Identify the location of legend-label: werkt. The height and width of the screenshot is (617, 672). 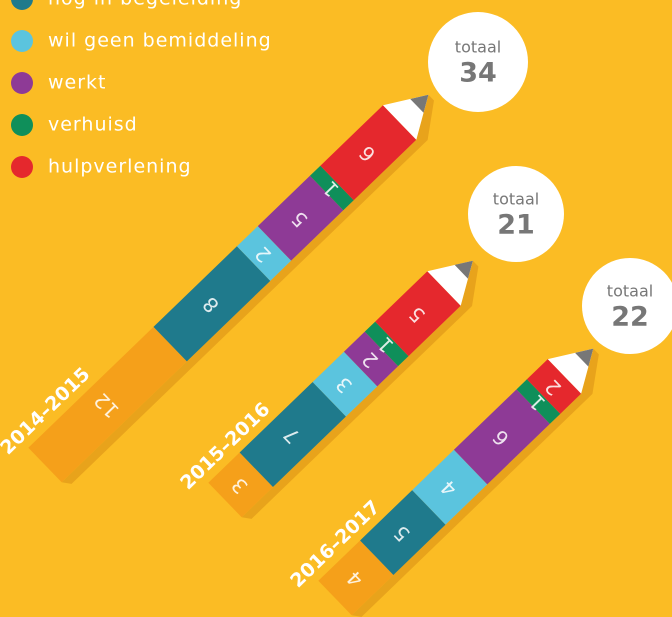
(77, 83).